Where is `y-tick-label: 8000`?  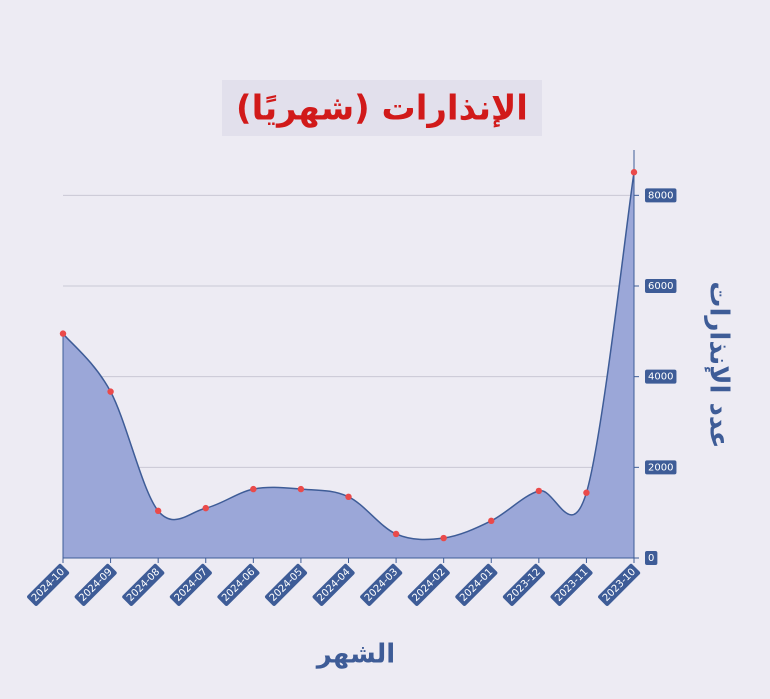 y-tick-label: 8000 is located at coordinates (660, 195).